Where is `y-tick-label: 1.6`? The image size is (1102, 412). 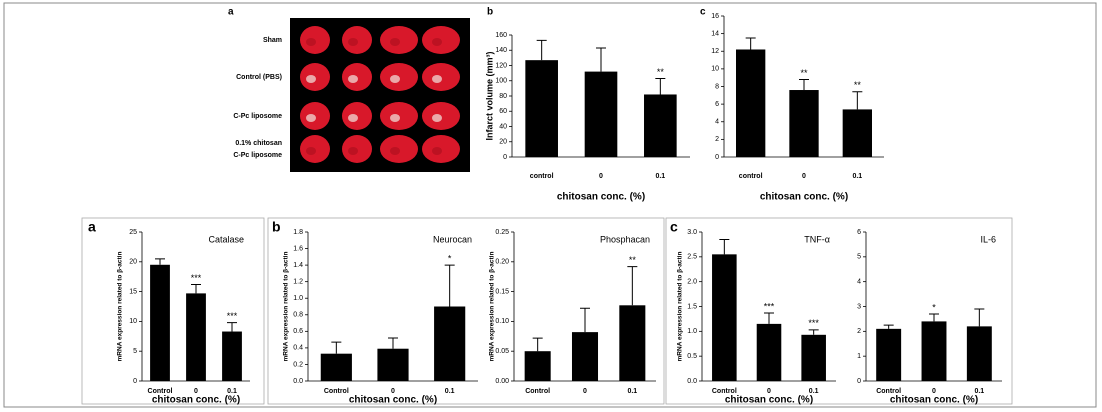 y-tick-label: 1.6 is located at coordinates (298, 248).